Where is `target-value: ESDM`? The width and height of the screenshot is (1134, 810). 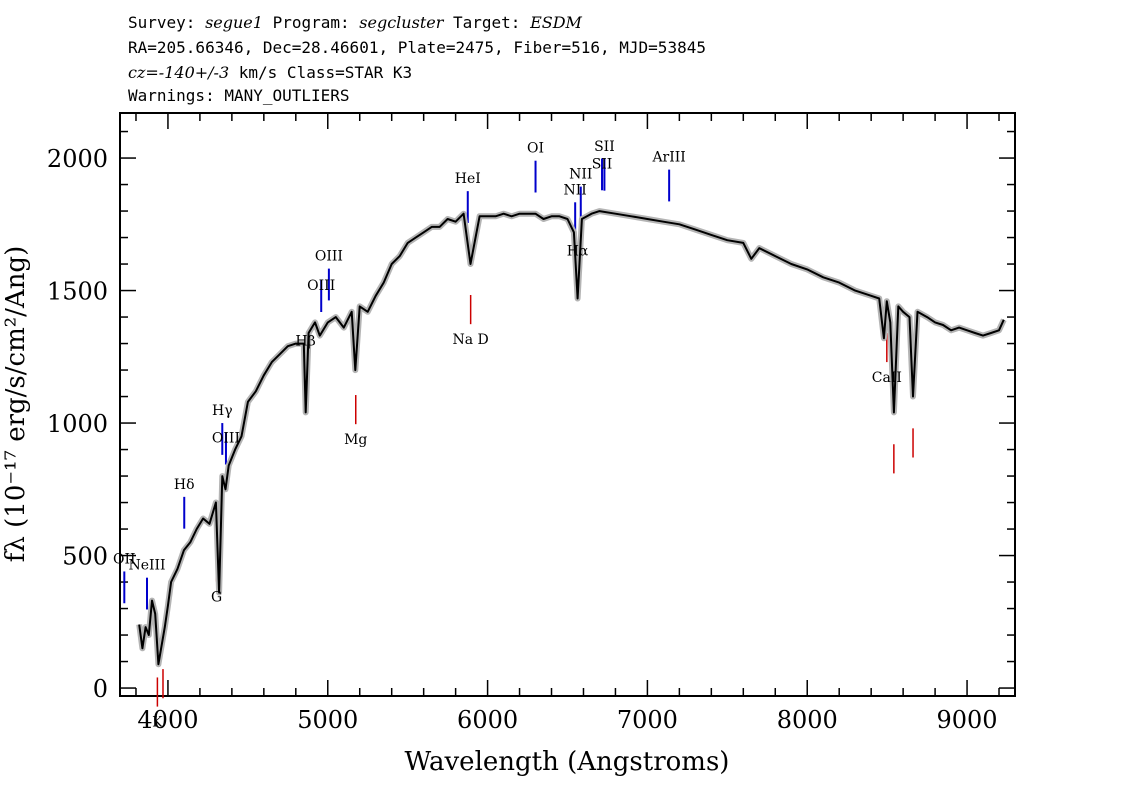 target-value: ESDM is located at coordinates (556, 22).